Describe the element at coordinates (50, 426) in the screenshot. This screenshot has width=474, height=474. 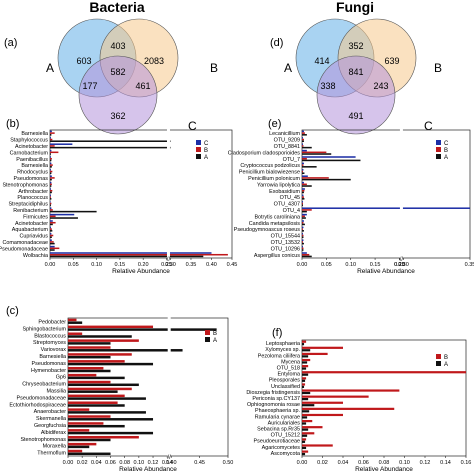
I see `category-label: Georgfuchsia` at that location.